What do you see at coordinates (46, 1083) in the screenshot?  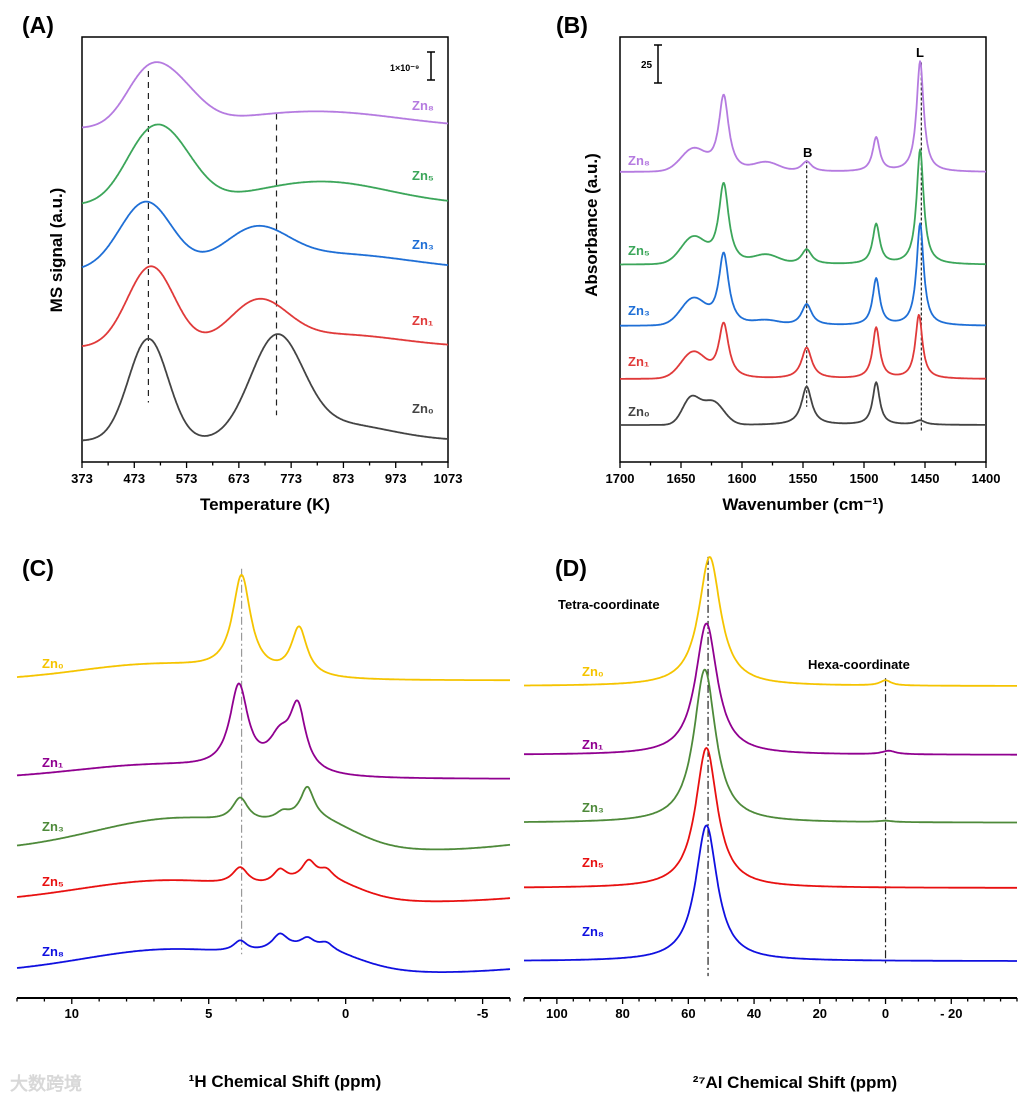 I see `watermark: 大数跨境` at bounding box center [46, 1083].